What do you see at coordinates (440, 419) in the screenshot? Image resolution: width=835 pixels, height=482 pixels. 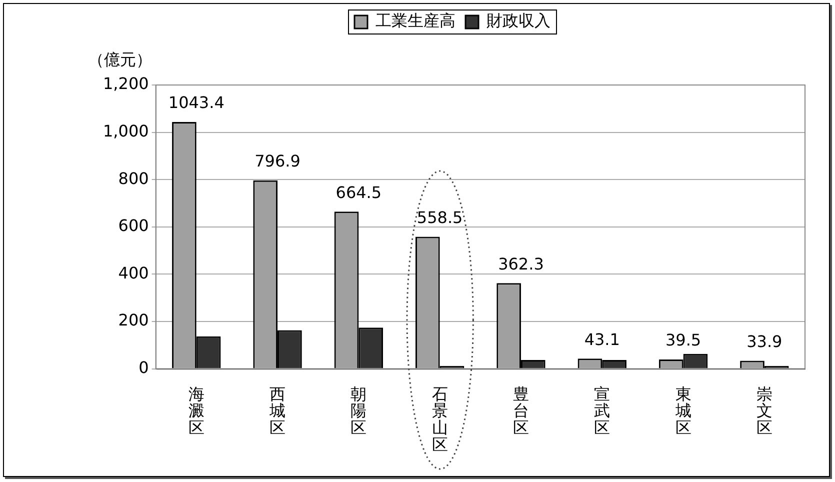 I see `x-tick-label: 石景山区` at bounding box center [440, 419].